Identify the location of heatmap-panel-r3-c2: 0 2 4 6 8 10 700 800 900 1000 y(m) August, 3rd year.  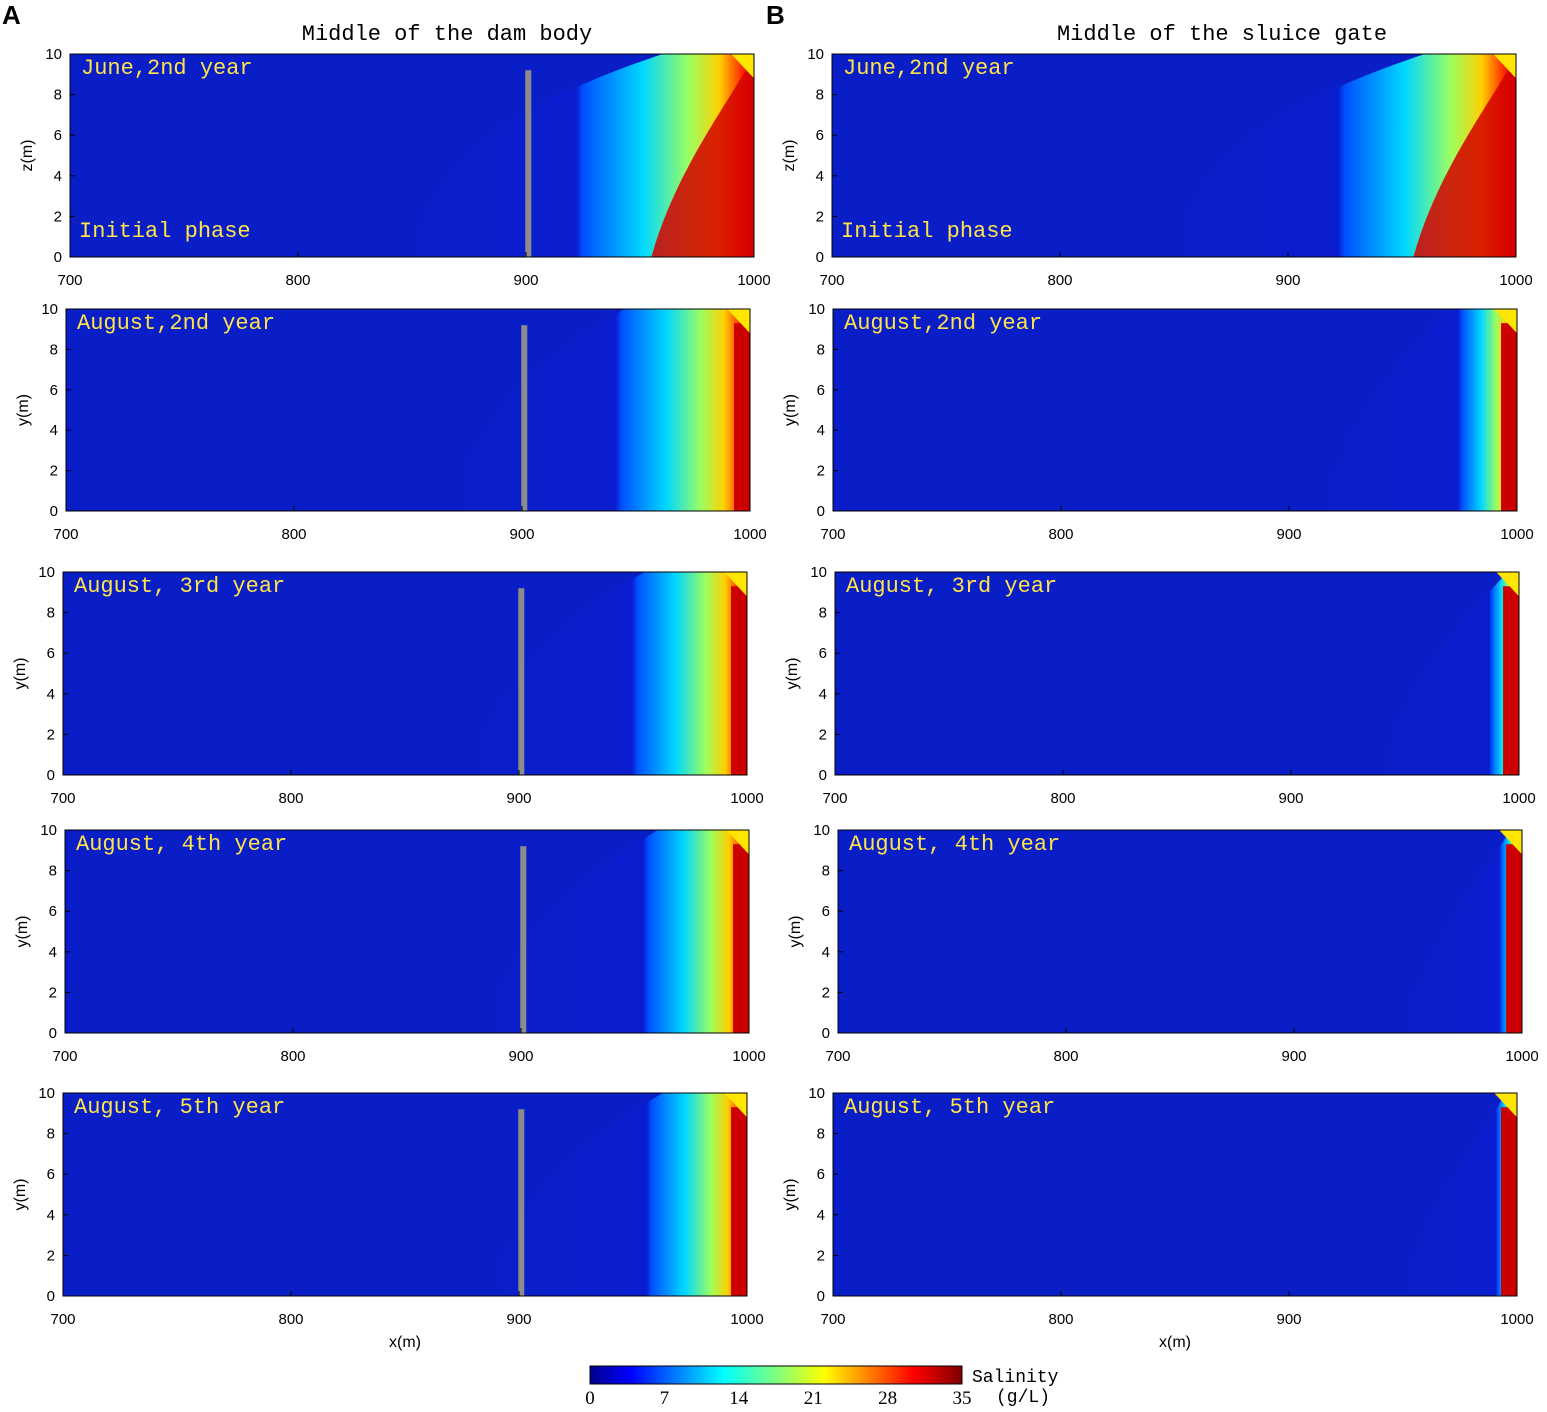
(1160, 685).